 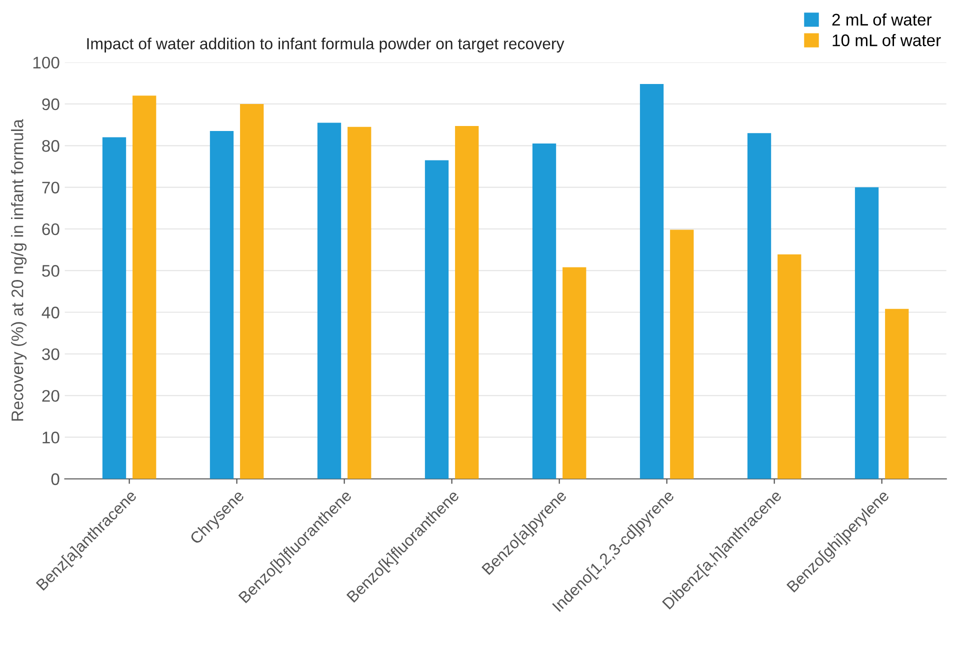 What do you see at coordinates (19, 270) in the screenshot?
I see `y-axis-title: Recovery (%) at 20 ng/g in infant formula` at bounding box center [19, 270].